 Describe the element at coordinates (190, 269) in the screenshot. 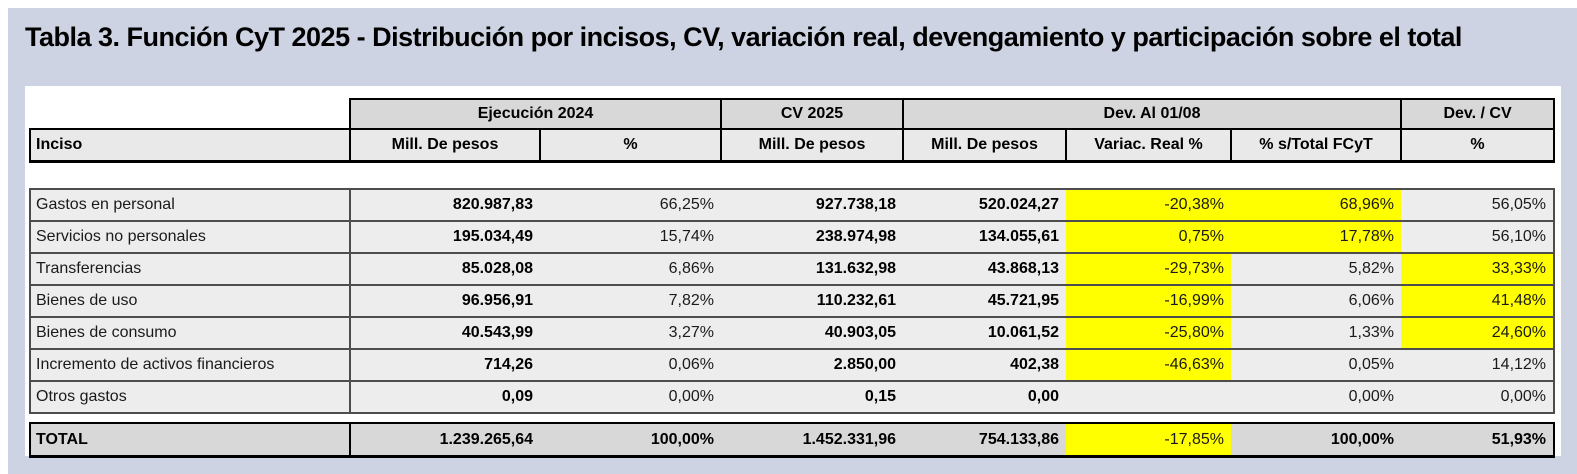

I see `row-label: Transferencias` at that location.